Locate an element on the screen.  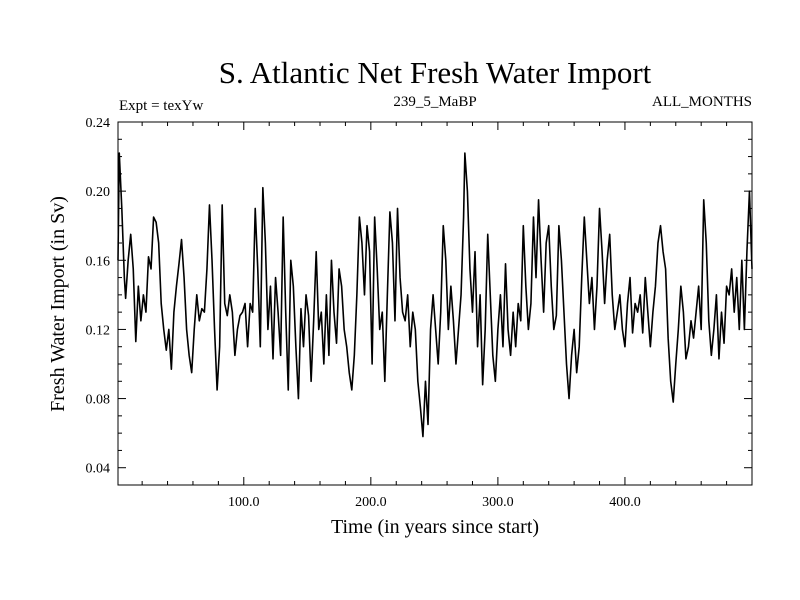
y-tick-label: 0.16 is located at coordinates (98, 261).